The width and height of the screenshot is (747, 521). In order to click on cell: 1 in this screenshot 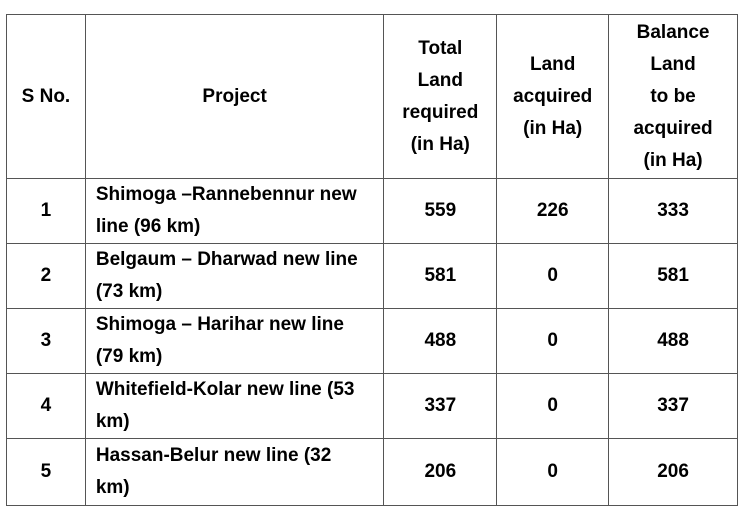, I will do `click(46, 211)`.